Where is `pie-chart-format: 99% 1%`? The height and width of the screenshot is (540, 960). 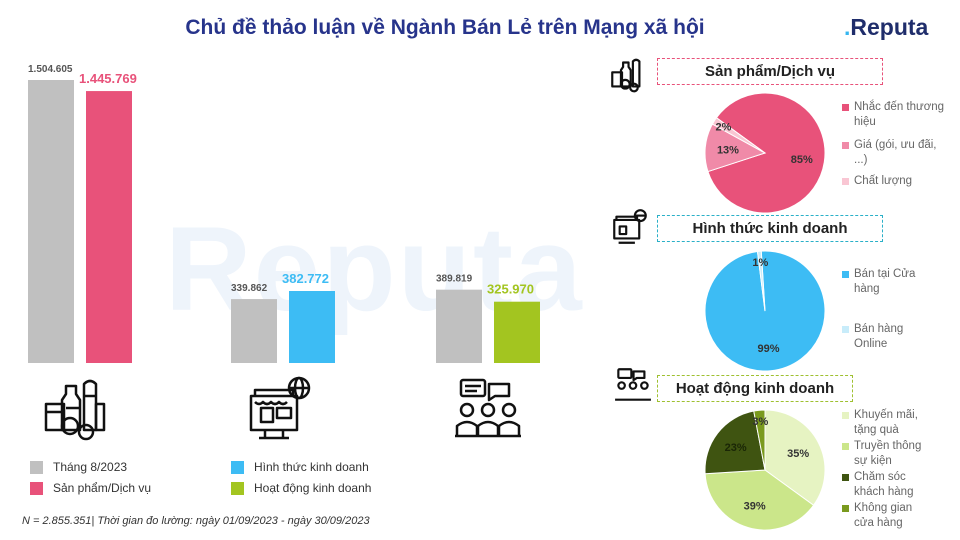
pie-chart-format: 99% 1% is located at coordinates (765, 311).